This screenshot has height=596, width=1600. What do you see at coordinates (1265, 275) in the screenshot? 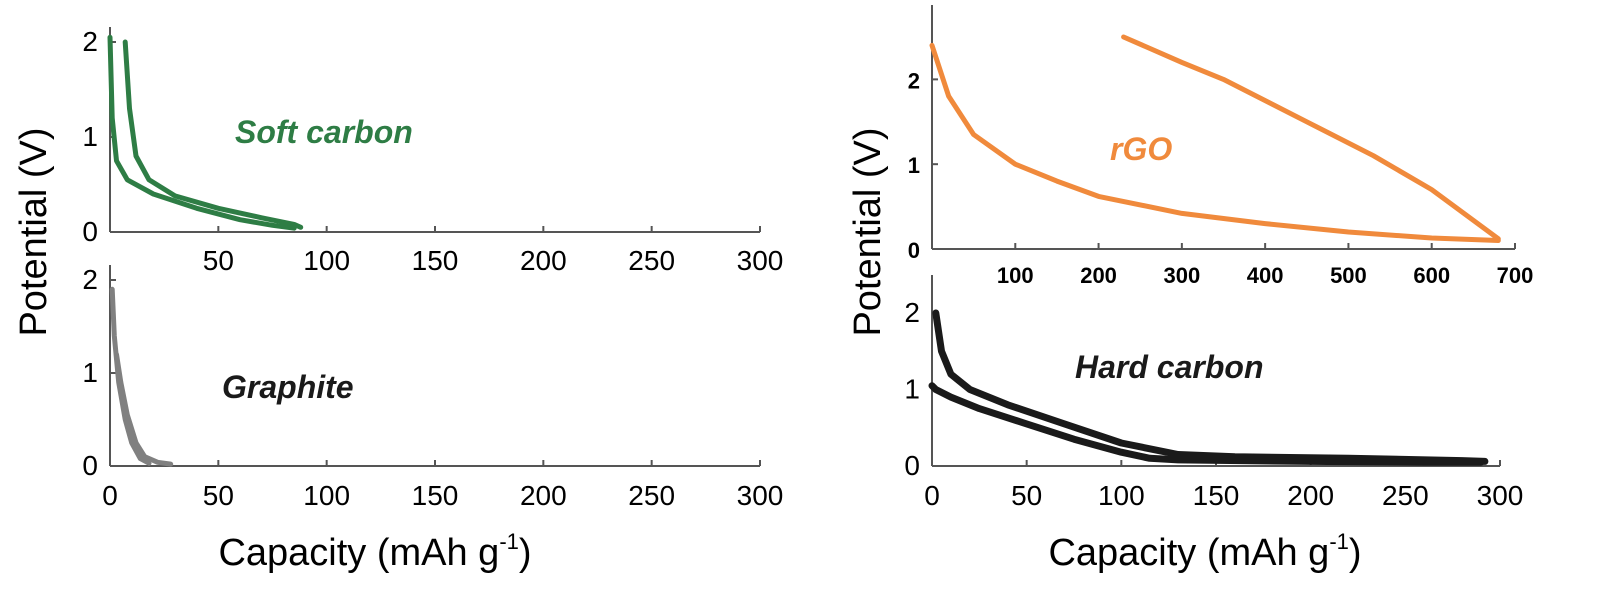
I see `rgo-x-tick-label: 400` at bounding box center [1265, 275].